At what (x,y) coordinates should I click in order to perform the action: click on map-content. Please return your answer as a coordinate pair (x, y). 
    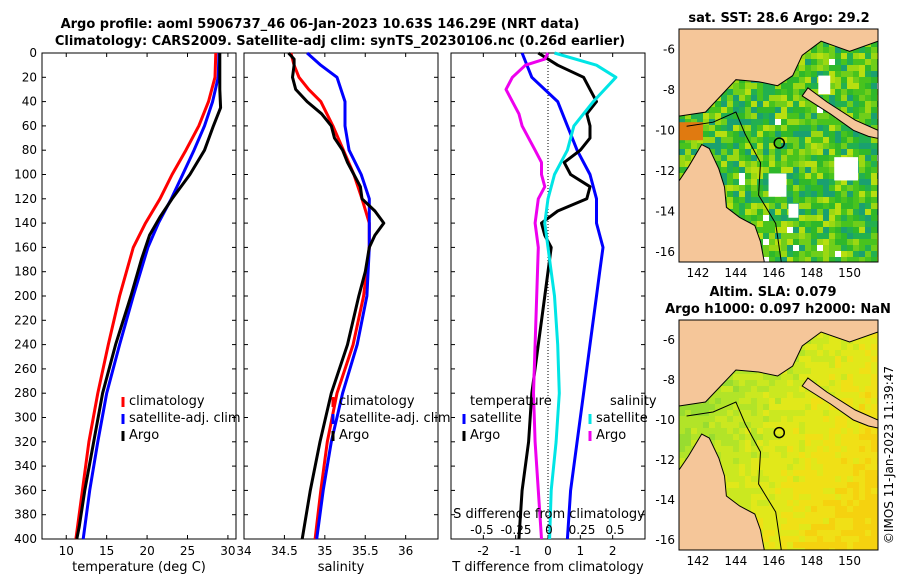
    Looking at the image, I should click on (778, 435).